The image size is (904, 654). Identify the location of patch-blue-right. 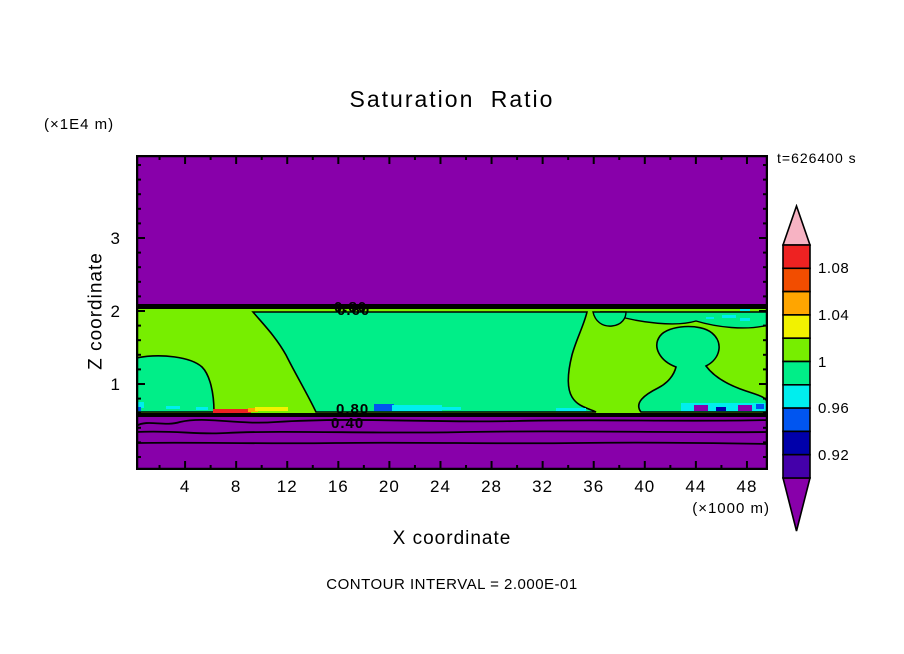
(760, 406).